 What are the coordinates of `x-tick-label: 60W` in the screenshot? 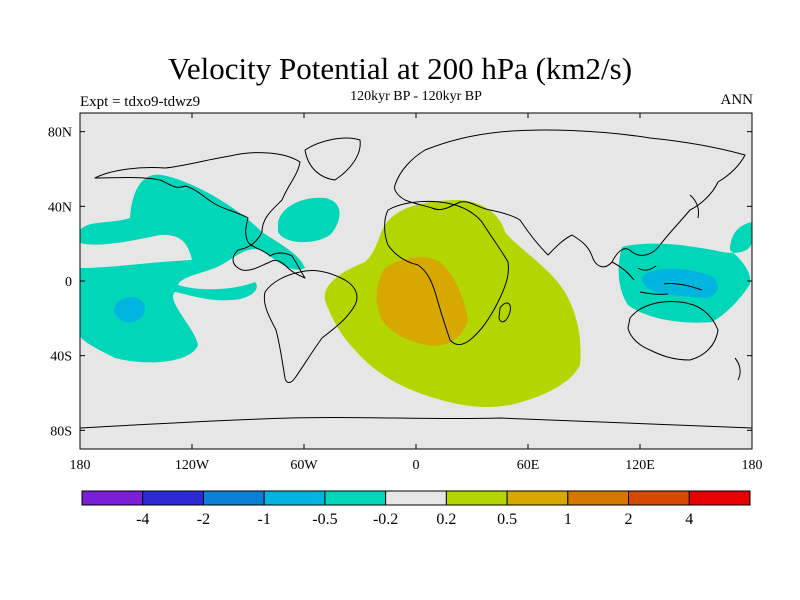 It's located at (304, 465).